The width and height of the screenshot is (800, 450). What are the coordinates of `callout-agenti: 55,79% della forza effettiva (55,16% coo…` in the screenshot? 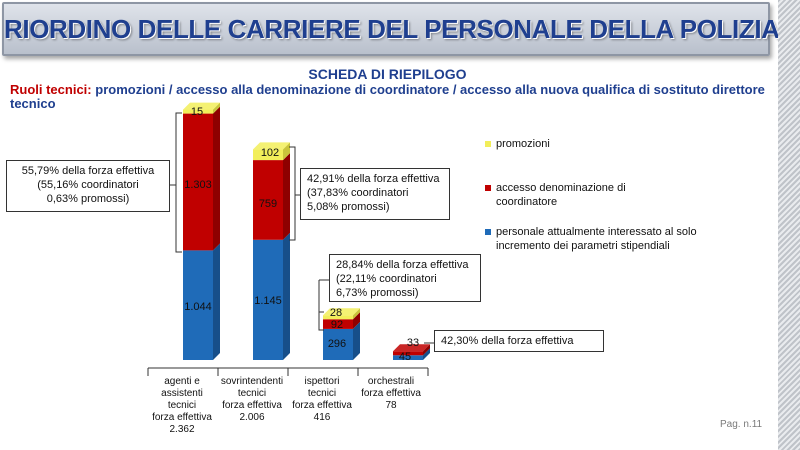 It's located at (88, 186).